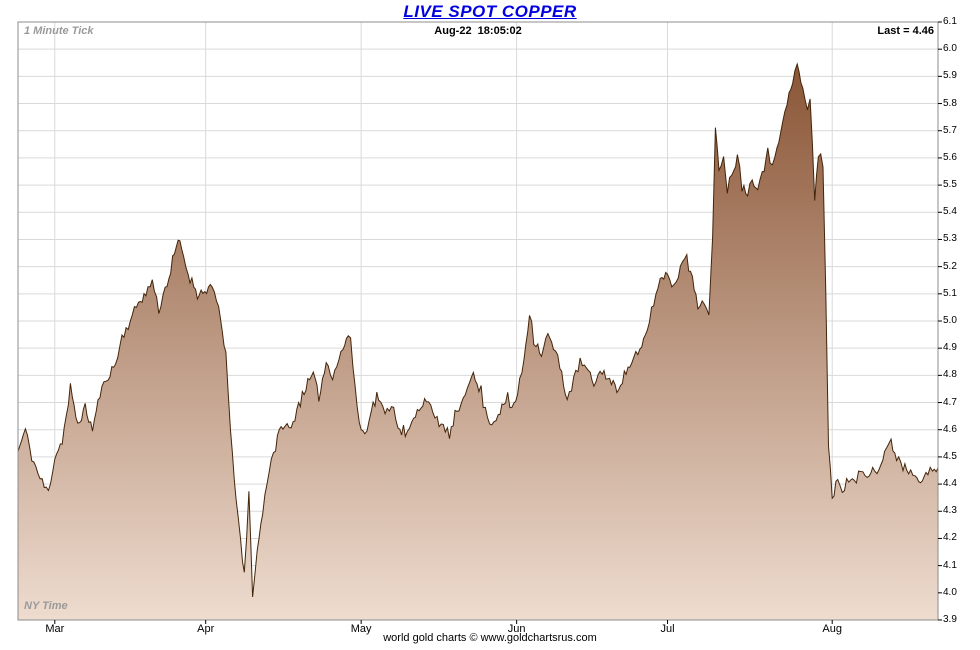 The height and width of the screenshot is (650, 980). What do you see at coordinates (59, 31) in the screenshot?
I see `tick-interval-label: 1 Minute Tick` at bounding box center [59, 31].